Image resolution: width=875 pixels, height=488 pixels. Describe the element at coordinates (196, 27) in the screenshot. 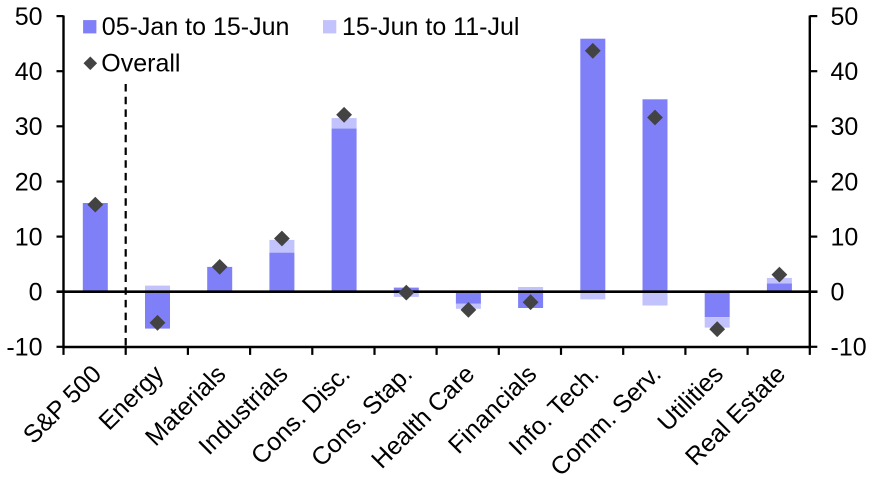

I see `svg-text: 05-Jan to 15-Jun` at that location.